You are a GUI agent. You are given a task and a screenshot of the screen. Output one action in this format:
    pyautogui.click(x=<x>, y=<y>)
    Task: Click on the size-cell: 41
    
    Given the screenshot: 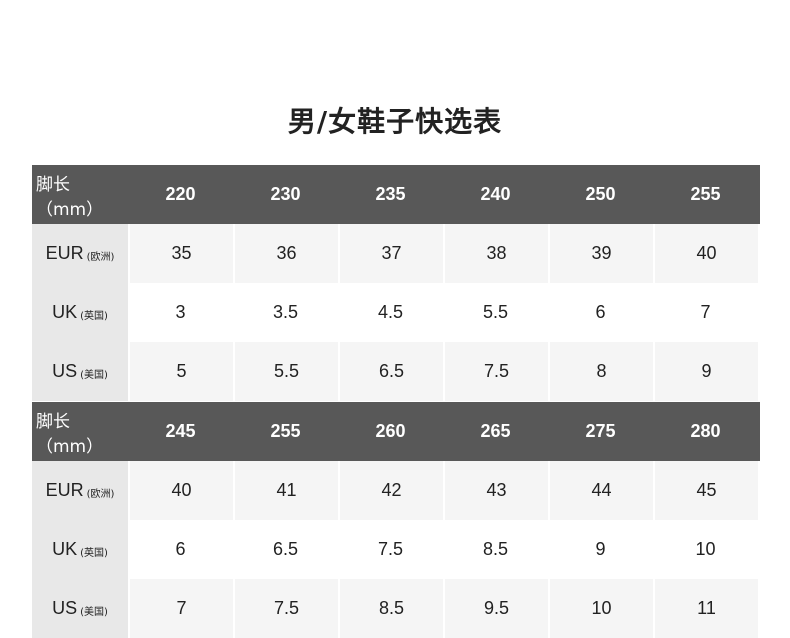 What is the action you would take?
    pyautogui.click(x=285, y=490)
    